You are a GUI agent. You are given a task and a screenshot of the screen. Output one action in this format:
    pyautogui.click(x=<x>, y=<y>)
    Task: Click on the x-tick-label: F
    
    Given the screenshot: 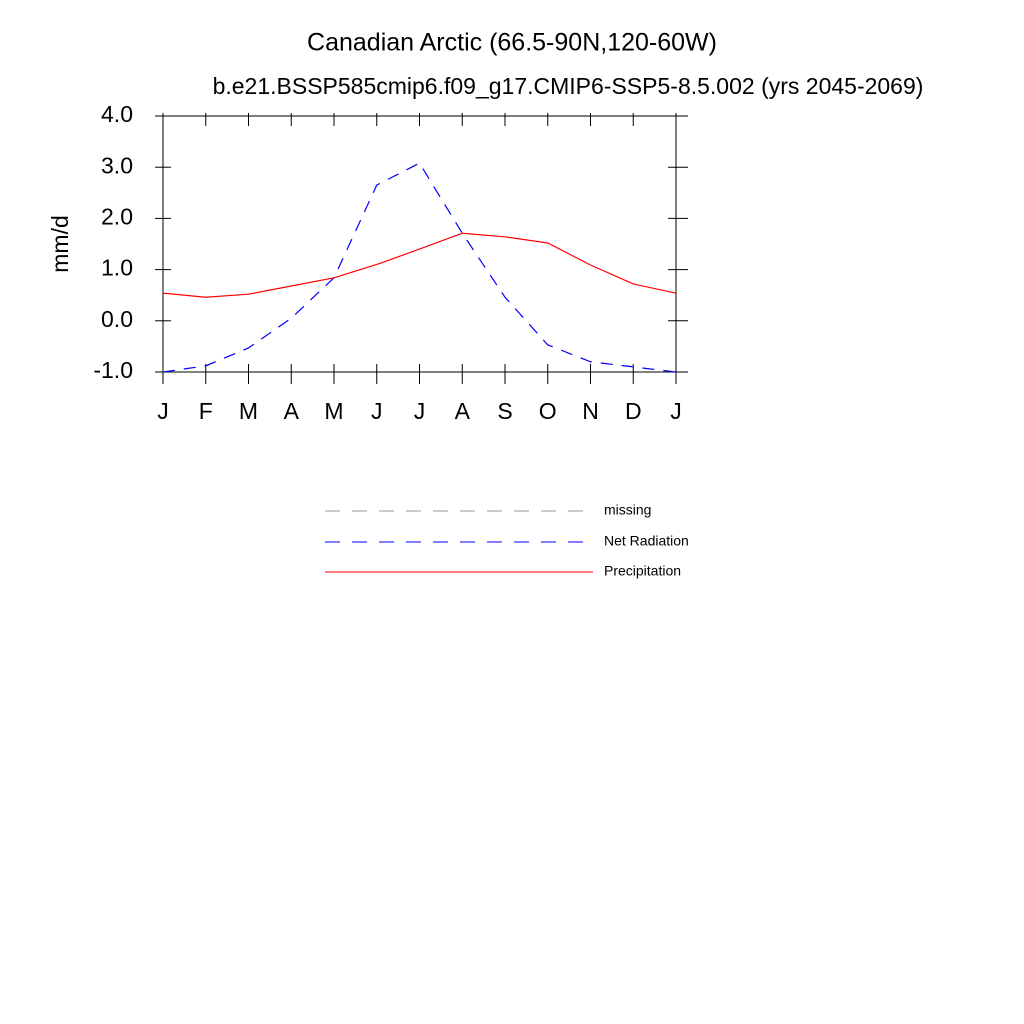 What is the action you would take?
    pyautogui.click(x=206, y=411)
    